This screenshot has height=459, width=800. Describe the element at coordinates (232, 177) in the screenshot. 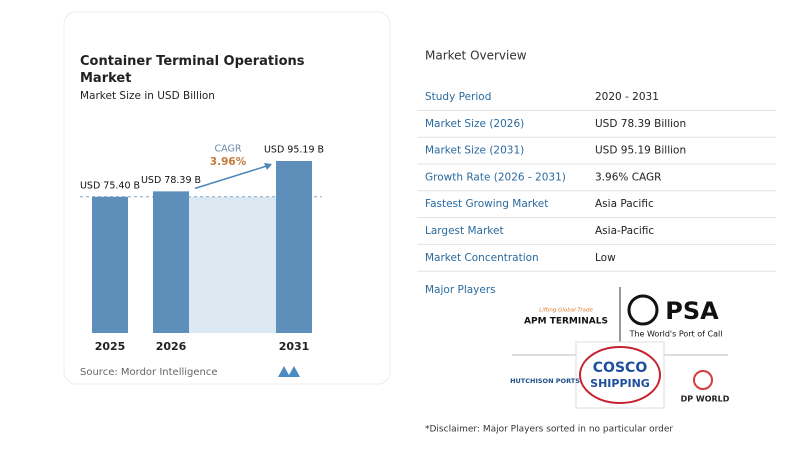

I see `cagr-arrow` at that location.